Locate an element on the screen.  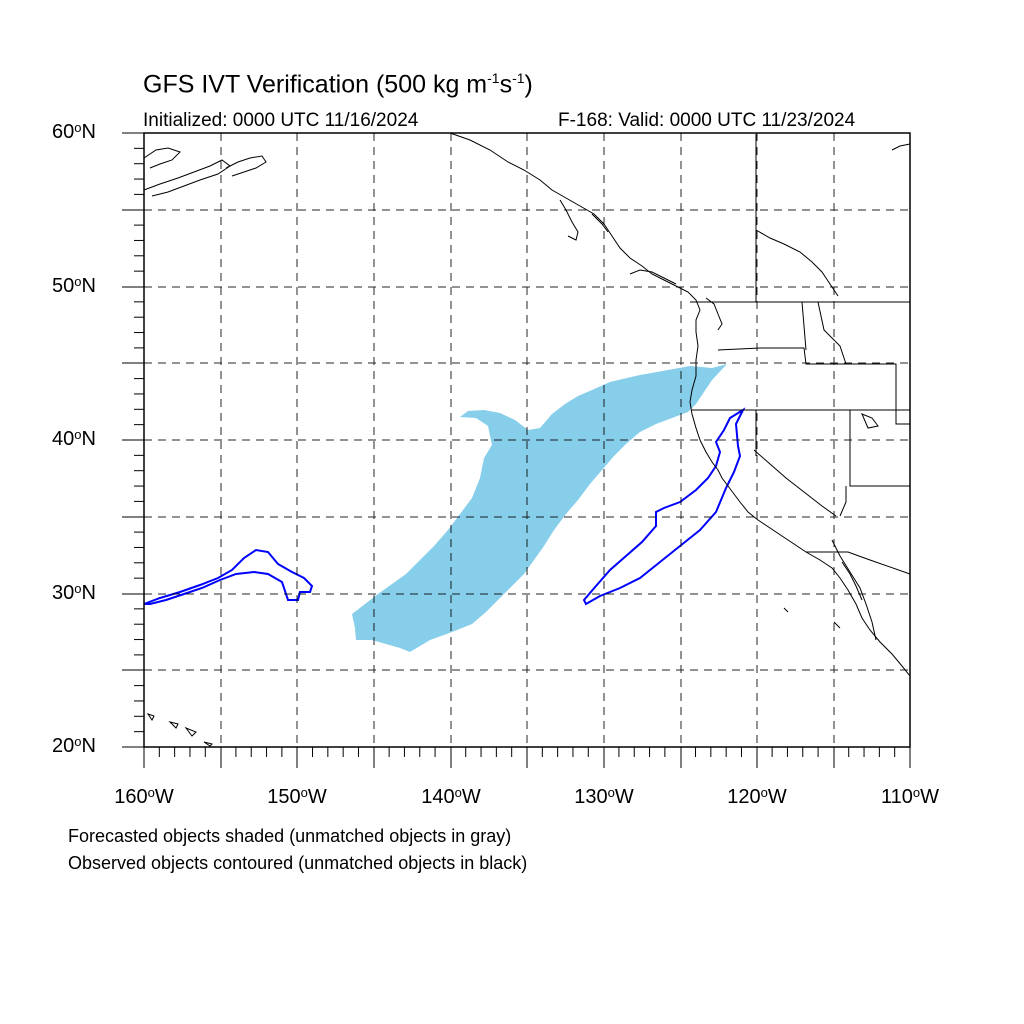
forecast-object is located at coordinates (539, 508).